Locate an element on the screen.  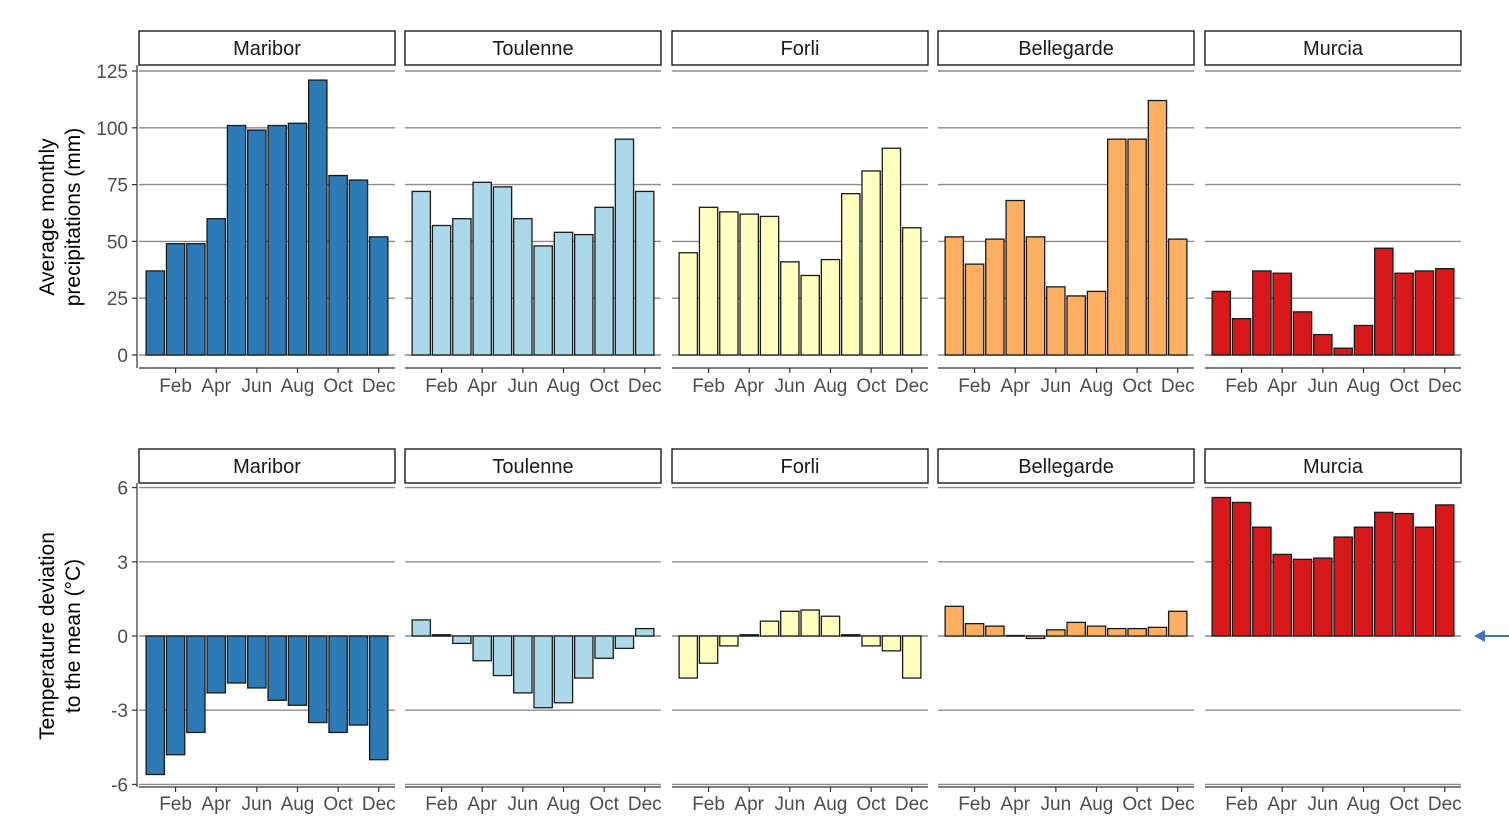
y-axis-title-line: Temperature deviation is located at coordinates (47, 636).